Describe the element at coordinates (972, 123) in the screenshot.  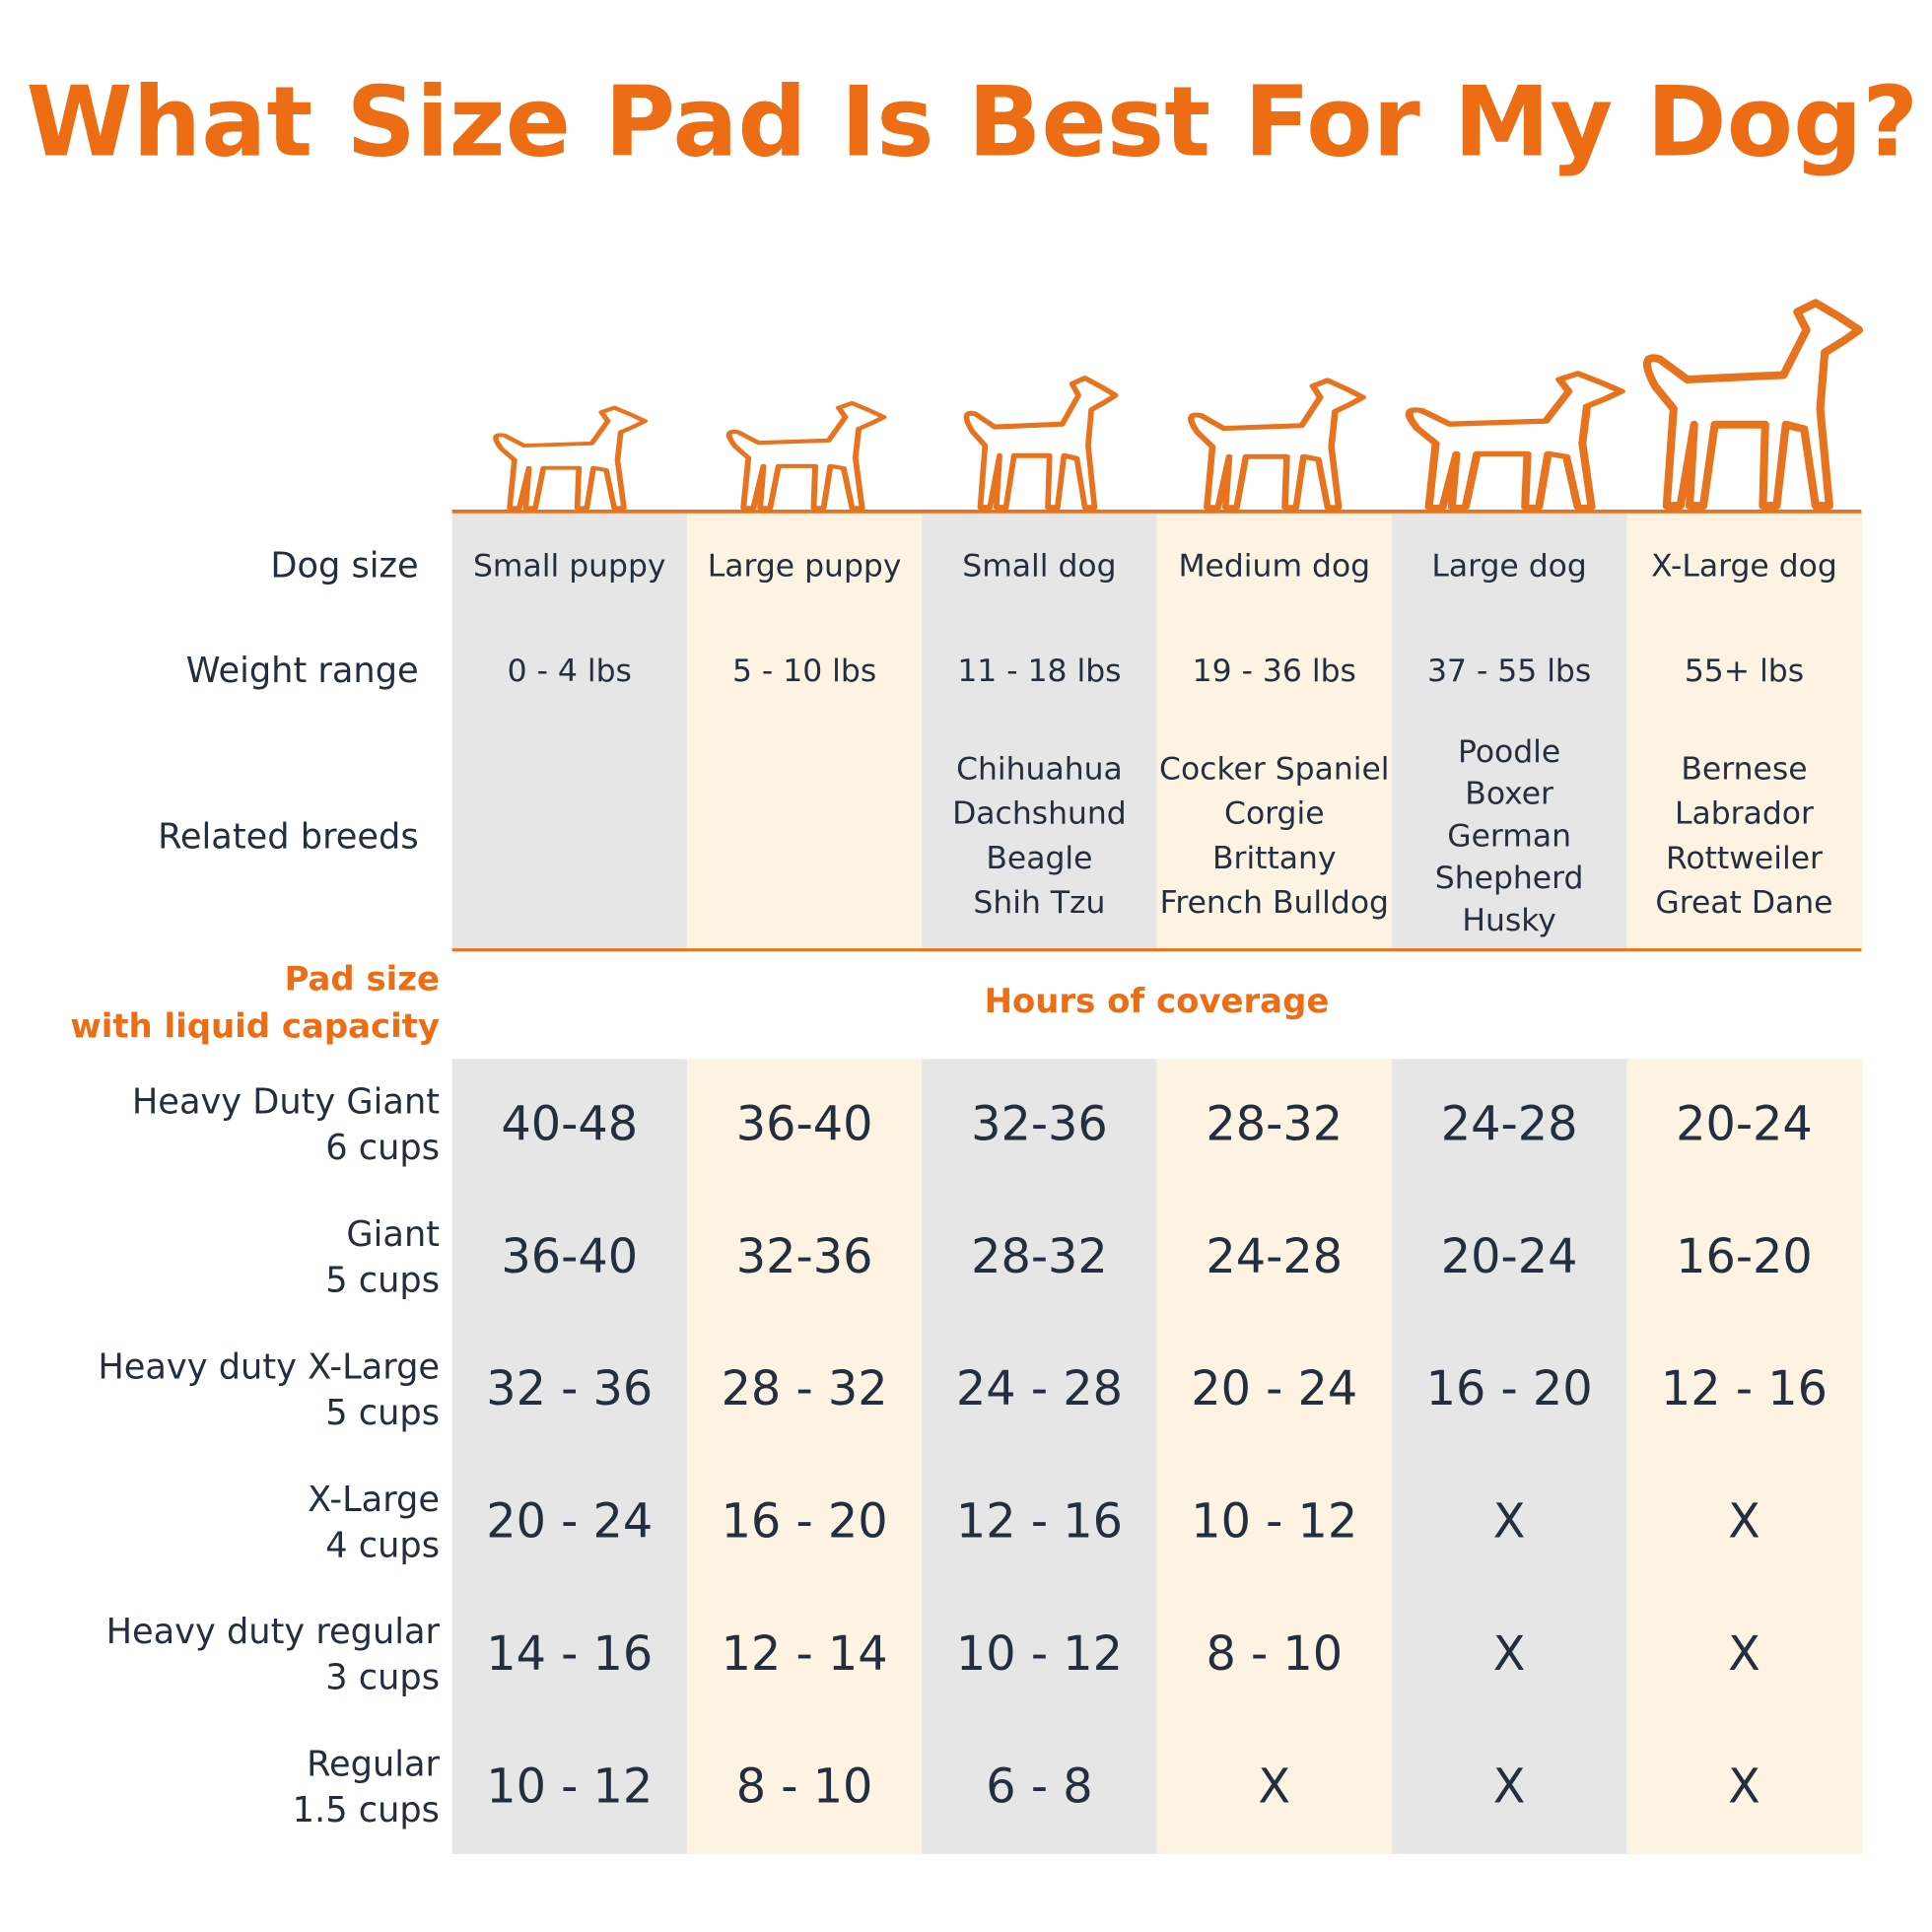
I see `title: What Size Pad Is Best For My Dog?` at that location.